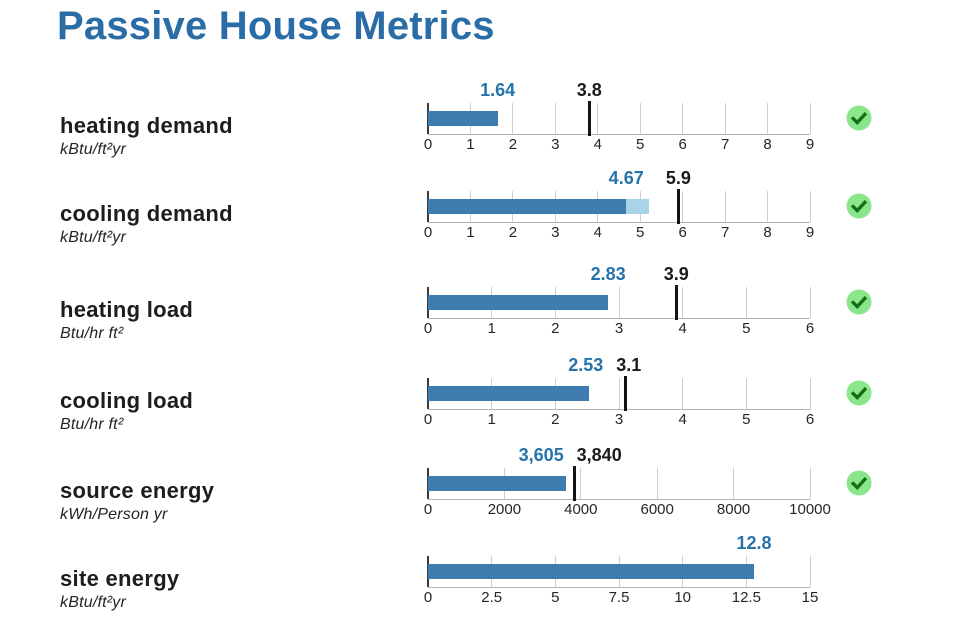  I want to click on tick-label: 15, so click(810, 597).